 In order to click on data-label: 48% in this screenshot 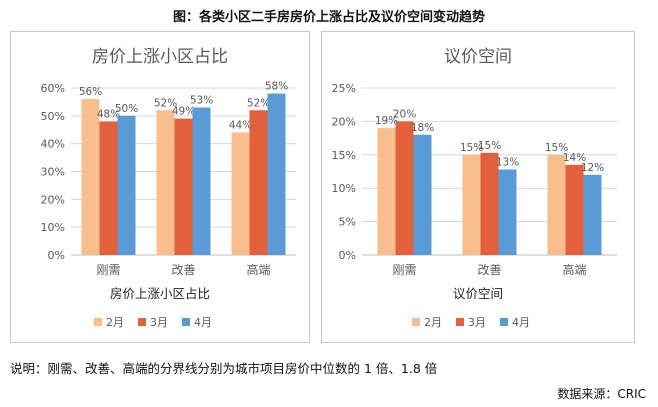, I will do `click(108, 114)`.